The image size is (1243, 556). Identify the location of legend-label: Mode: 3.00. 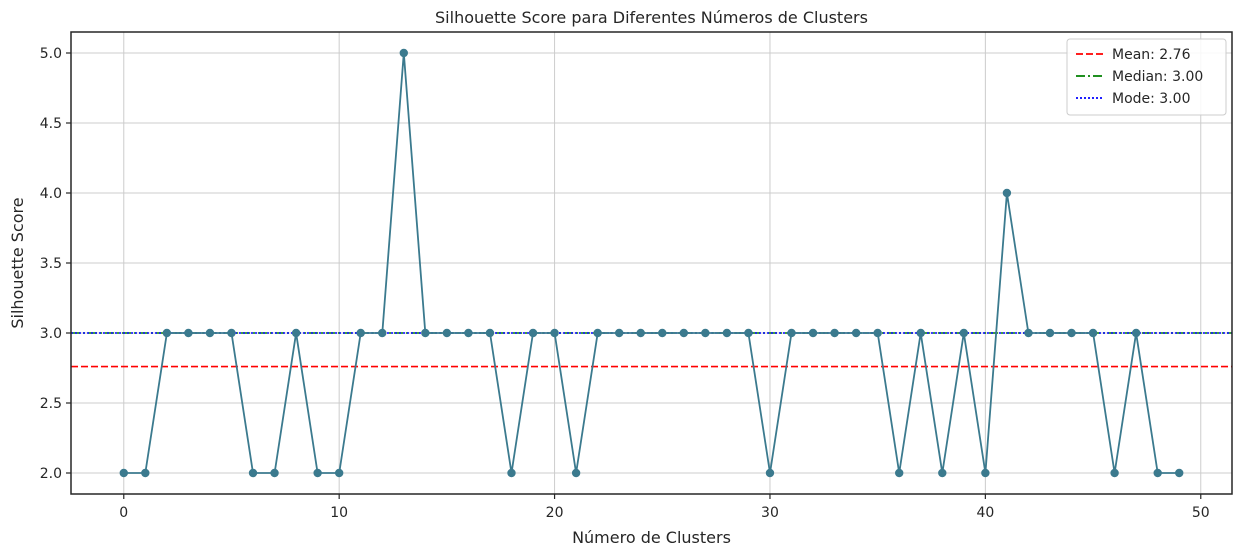
(1151, 99).